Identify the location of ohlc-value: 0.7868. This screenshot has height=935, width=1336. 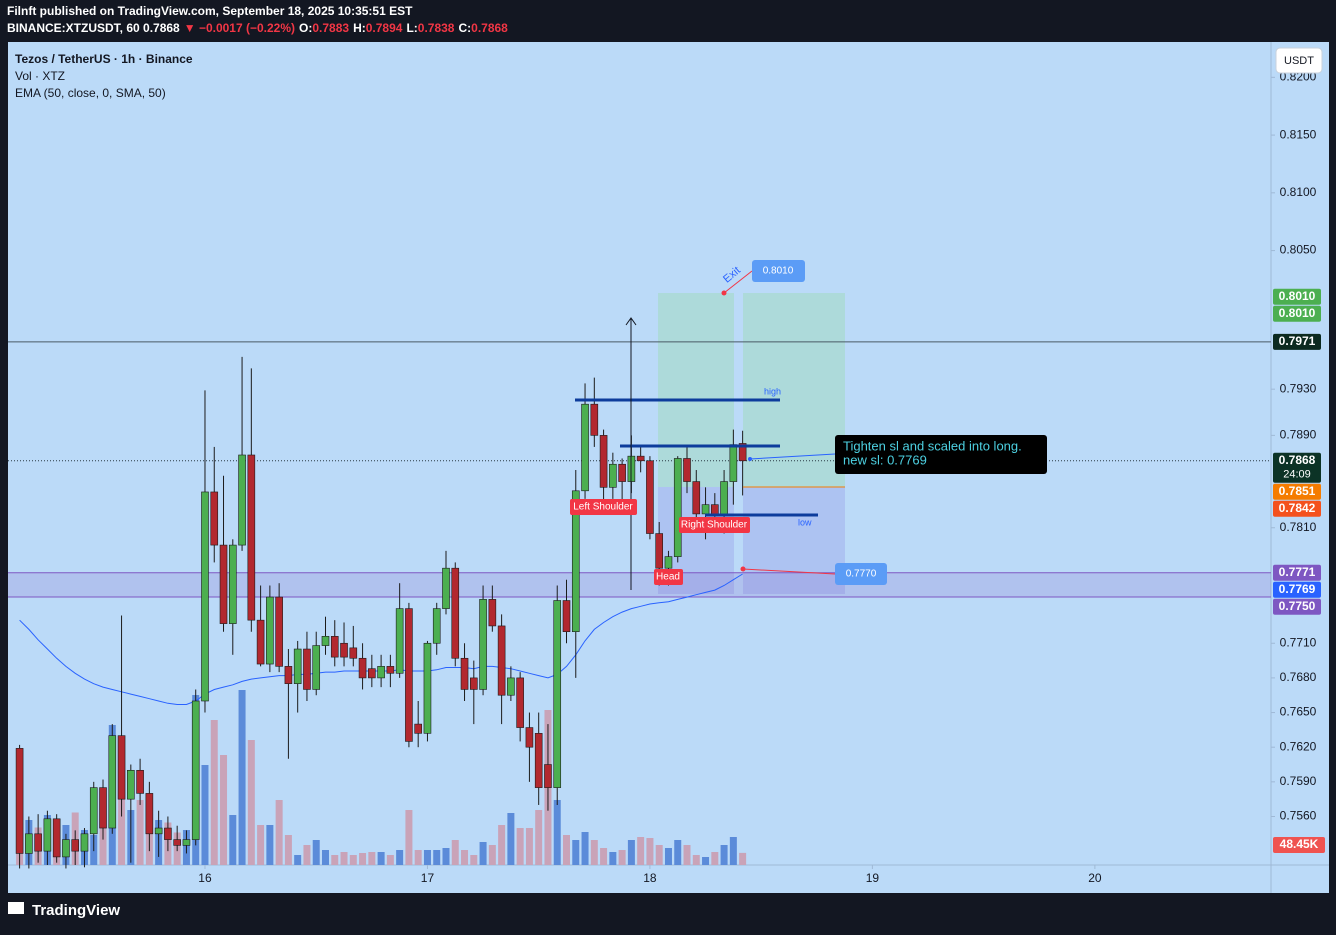
(489, 28).